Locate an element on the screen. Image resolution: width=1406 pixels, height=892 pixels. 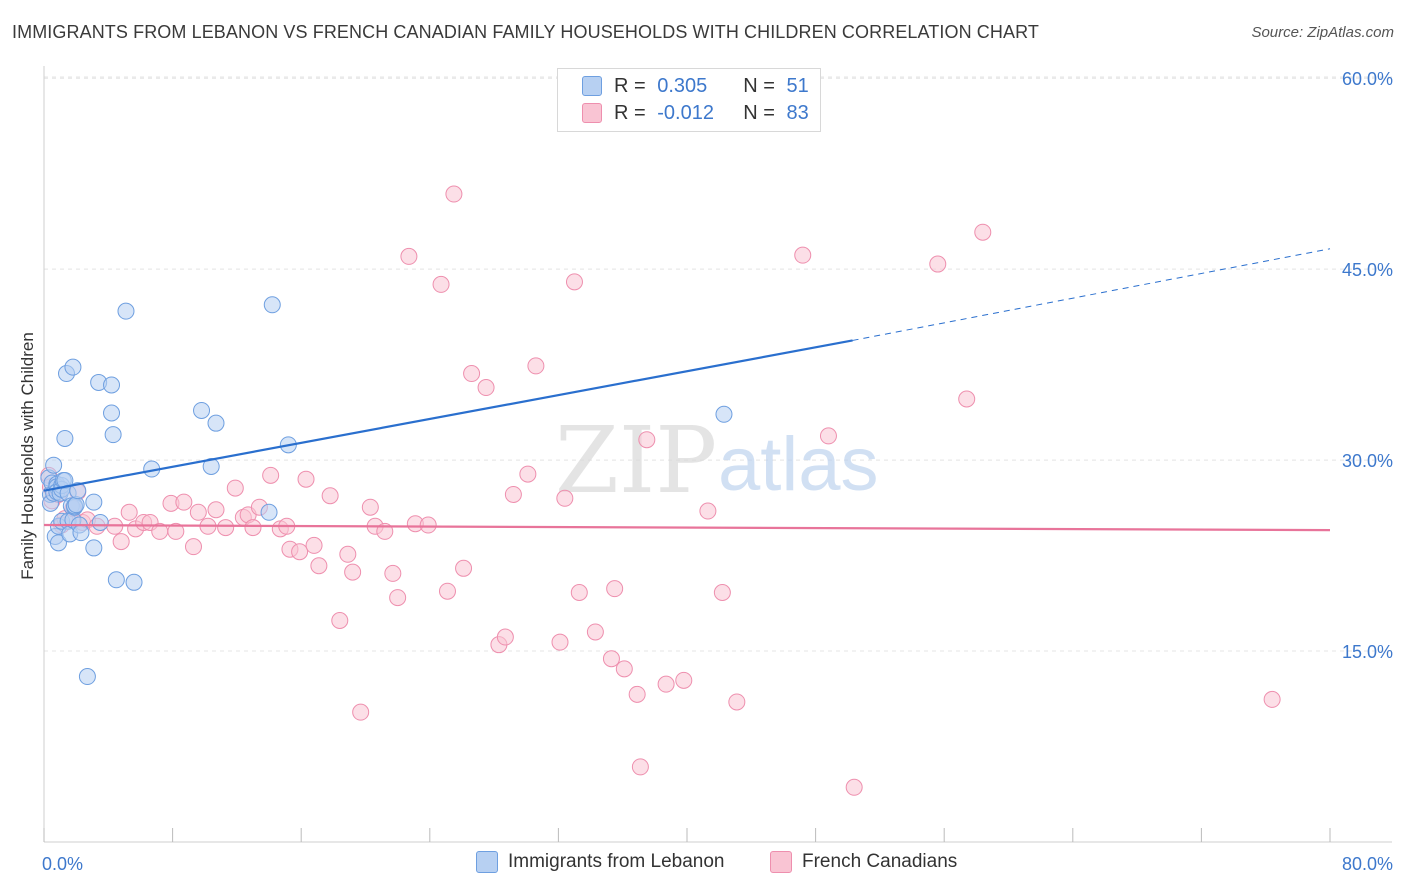
lebanon-swatch is located at coordinates (592, 86).